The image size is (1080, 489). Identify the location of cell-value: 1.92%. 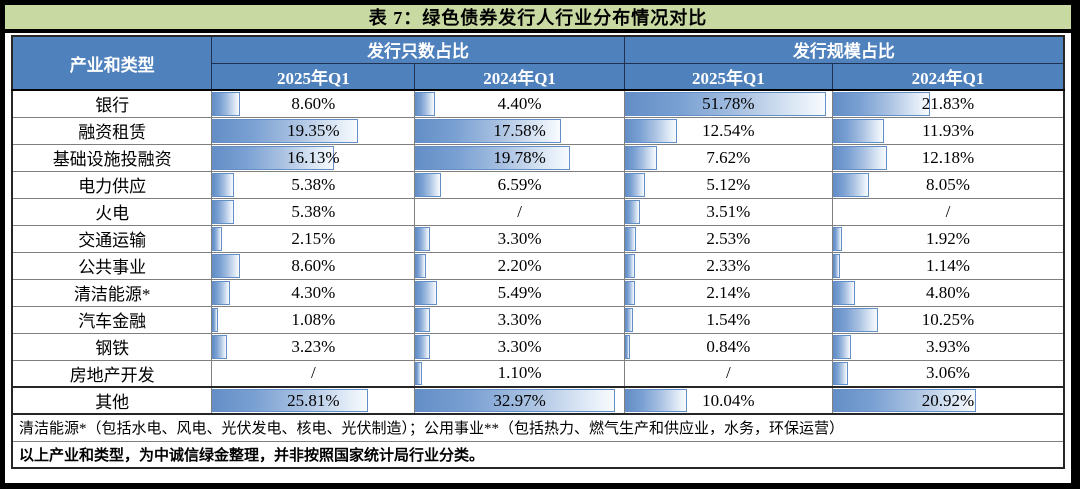
(948, 238).